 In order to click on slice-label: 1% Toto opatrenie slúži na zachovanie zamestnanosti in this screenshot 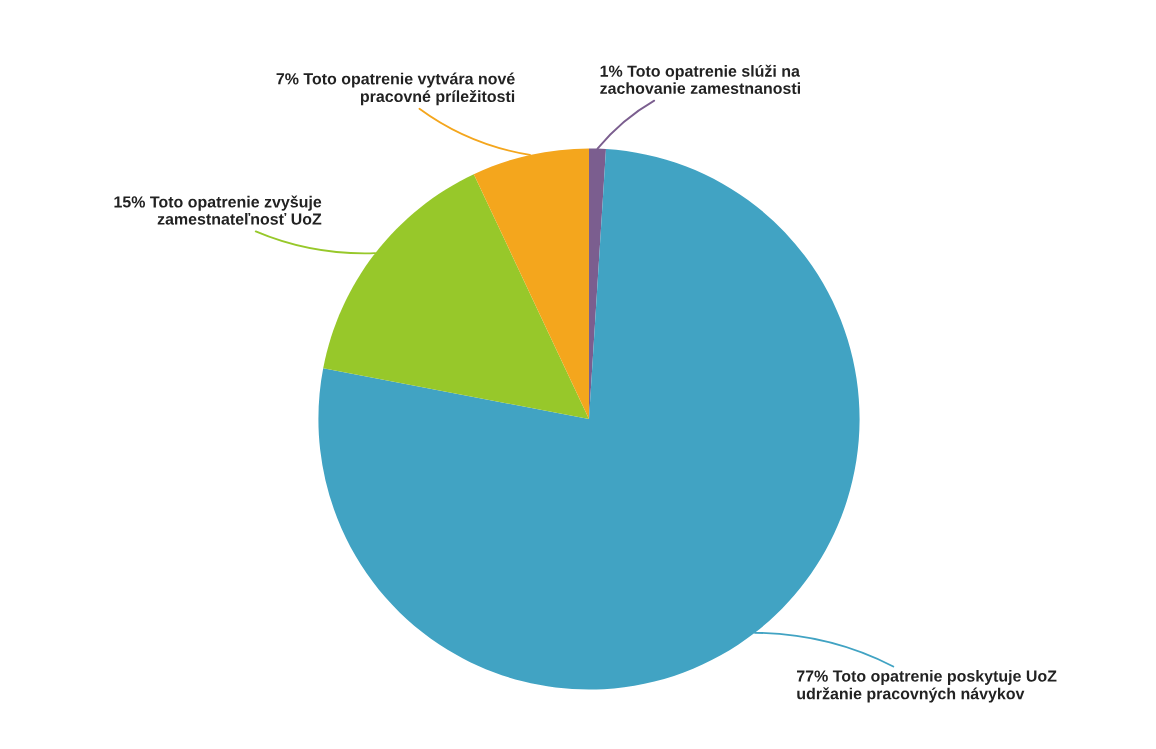, I will do `click(700, 79)`.